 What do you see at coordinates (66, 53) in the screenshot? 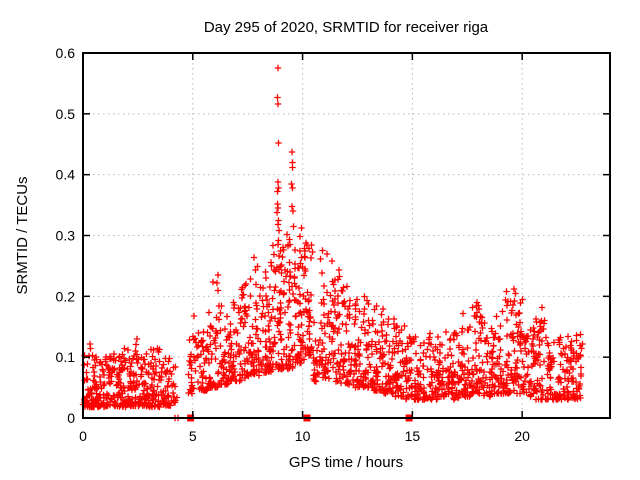
I see `y-tick-label: 0.6` at bounding box center [66, 53].